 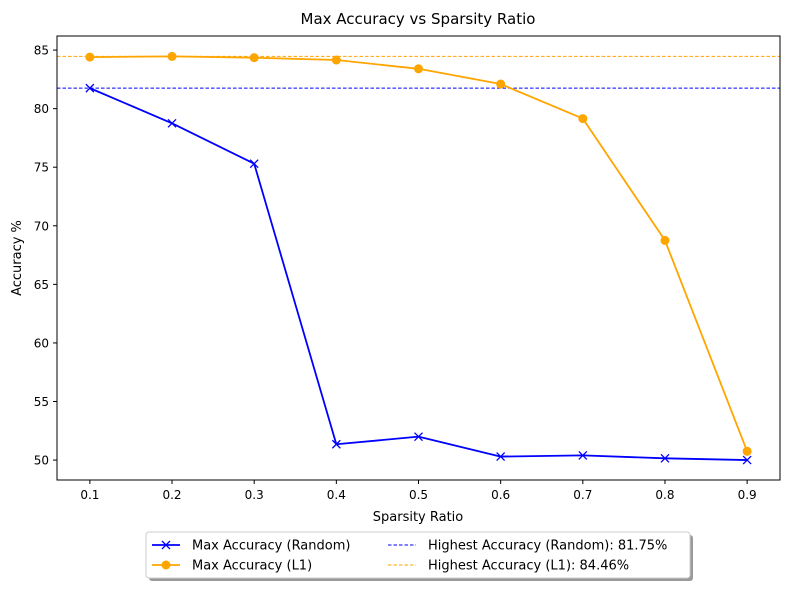 I want to click on y-tick-label: 80, so click(x=41, y=109).